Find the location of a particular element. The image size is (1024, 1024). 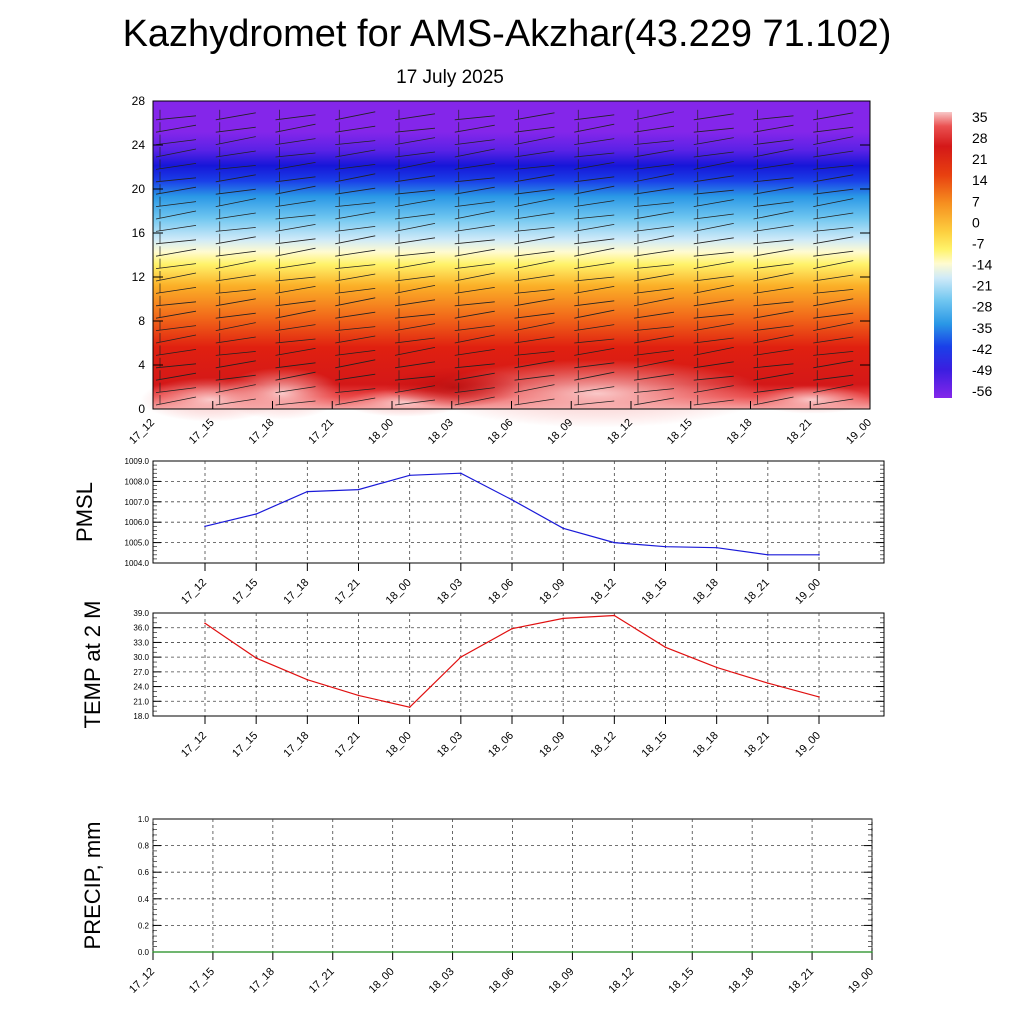

y-tick-label: 1008.0 is located at coordinates (137, 481).